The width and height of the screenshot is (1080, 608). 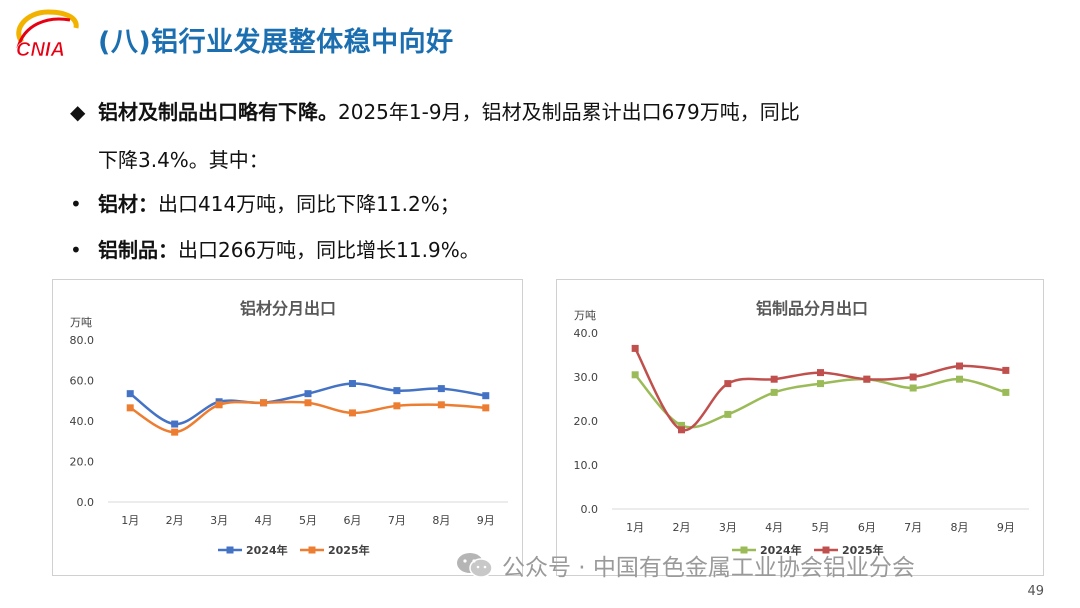 I want to click on main-bullet-line-1: ◆ 铝材及制品出口略有下降。2025年1-9月，铝材及制品累计出口679万吨，同比, so click(x=435, y=110).